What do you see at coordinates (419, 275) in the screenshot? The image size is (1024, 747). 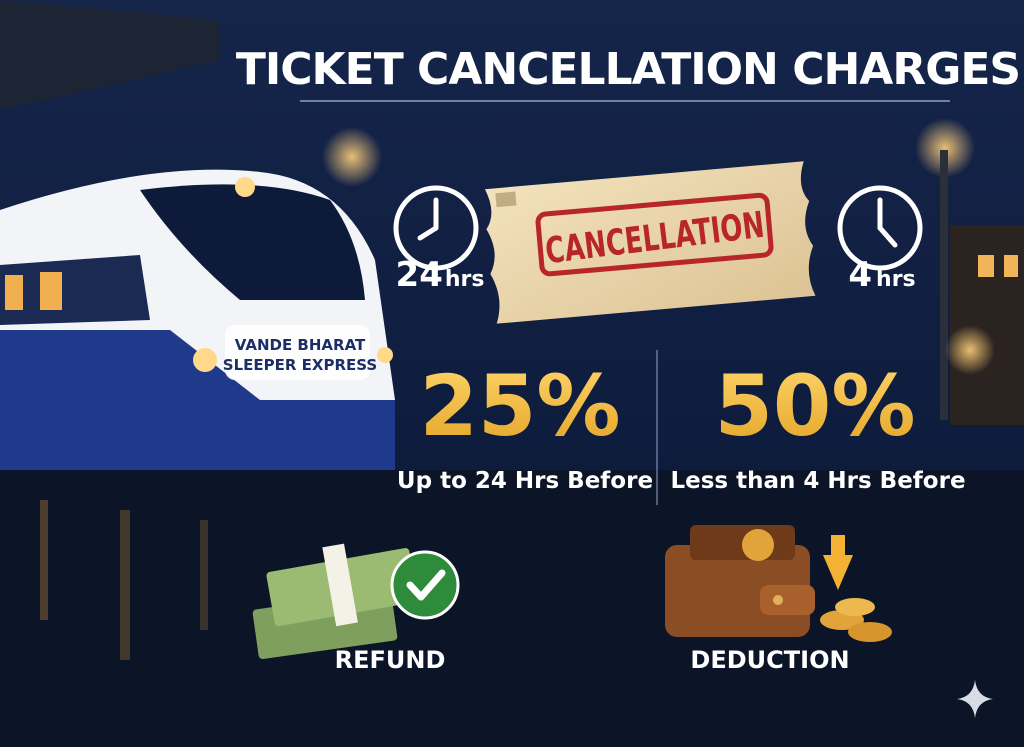 I see `clock-number: 24` at bounding box center [419, 275].